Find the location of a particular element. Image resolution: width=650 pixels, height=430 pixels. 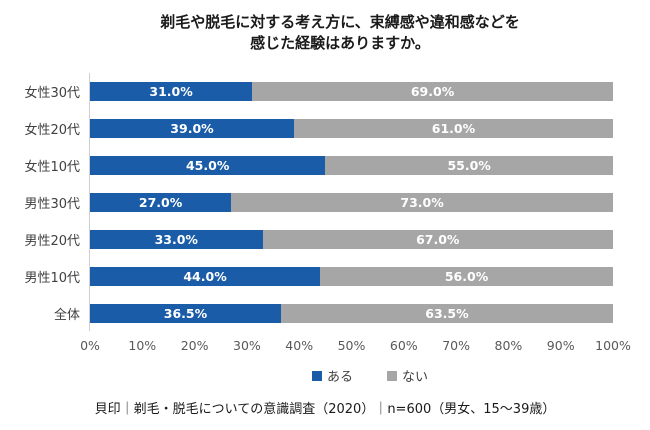

bar-segment-aru: 45.0% is located at coordinates (208, 165).